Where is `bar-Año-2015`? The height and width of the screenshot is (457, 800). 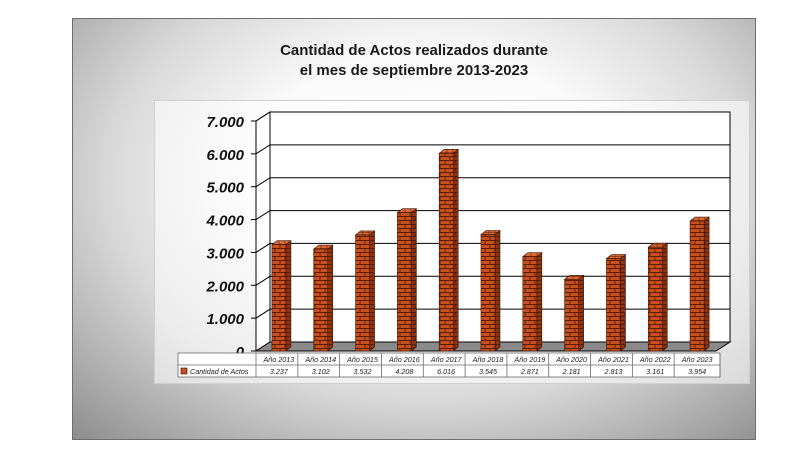 bar-Año-2015 is located at coordinates (365, 291).